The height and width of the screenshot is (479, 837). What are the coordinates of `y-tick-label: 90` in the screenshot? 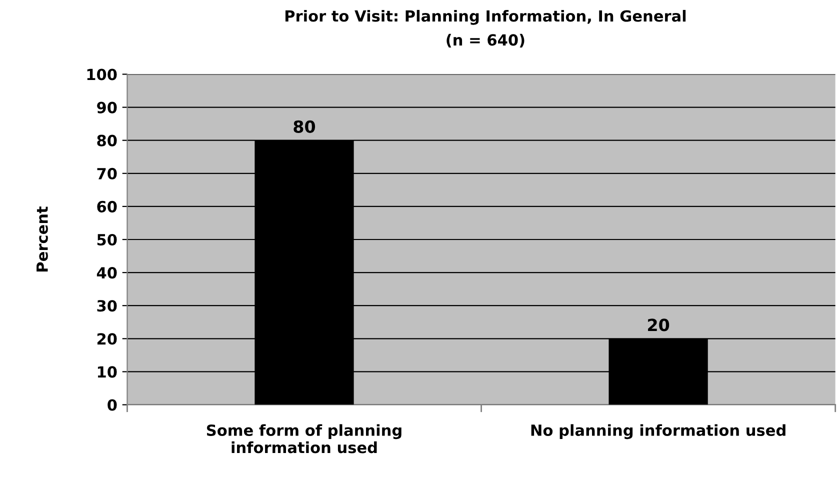 It's located at (107, 108).